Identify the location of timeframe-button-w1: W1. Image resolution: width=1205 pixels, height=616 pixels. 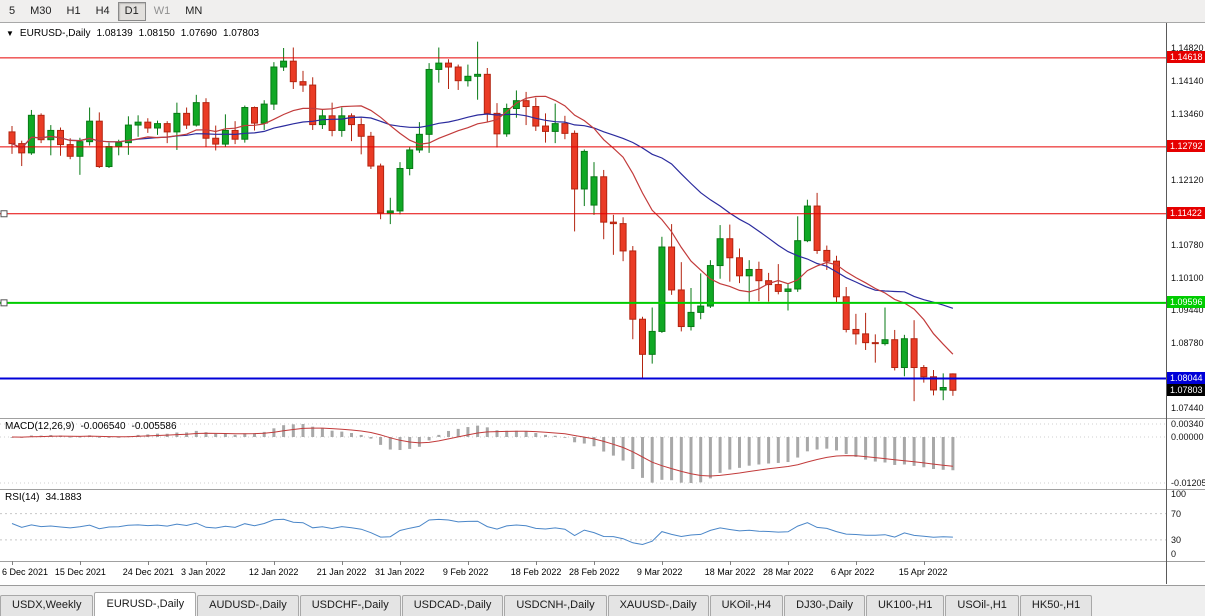
(162, 11).